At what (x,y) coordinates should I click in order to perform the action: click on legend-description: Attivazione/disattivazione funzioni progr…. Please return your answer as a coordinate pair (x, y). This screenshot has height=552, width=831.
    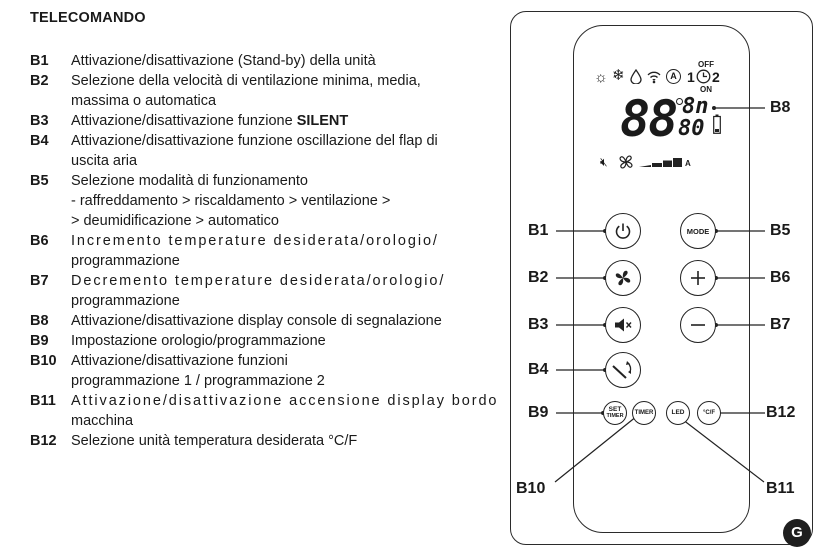
    Looking at the image, I should click on (285, 371).